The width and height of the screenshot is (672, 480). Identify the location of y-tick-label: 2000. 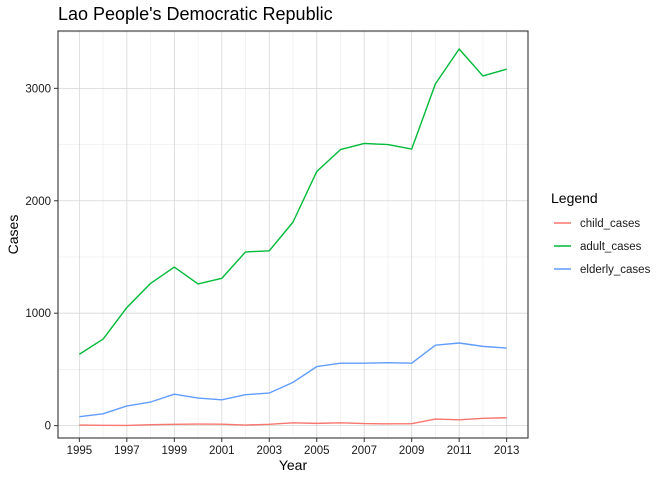
(38, 202).